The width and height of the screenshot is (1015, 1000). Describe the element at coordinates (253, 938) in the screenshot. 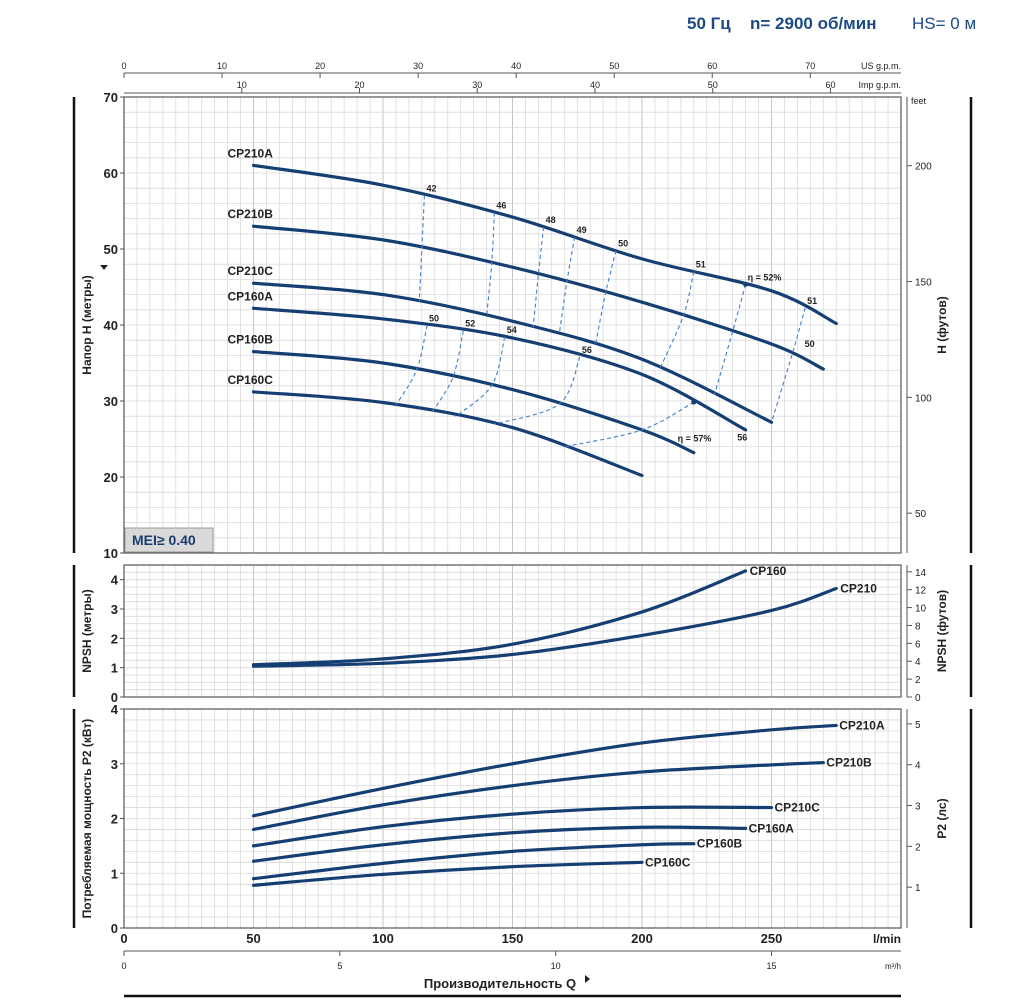

I see `lmin-tick-label: 50` at that location.